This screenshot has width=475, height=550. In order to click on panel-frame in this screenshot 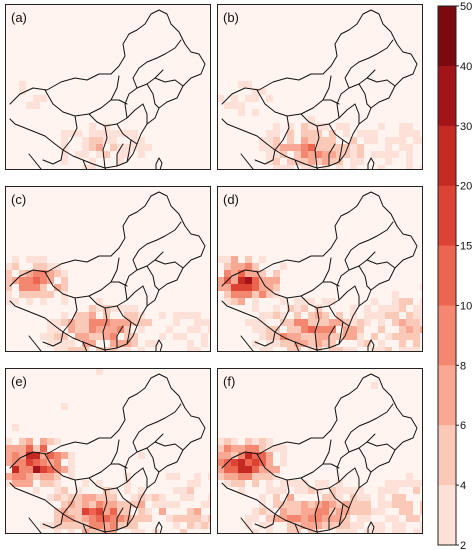, I will do `click(108, 87)`.